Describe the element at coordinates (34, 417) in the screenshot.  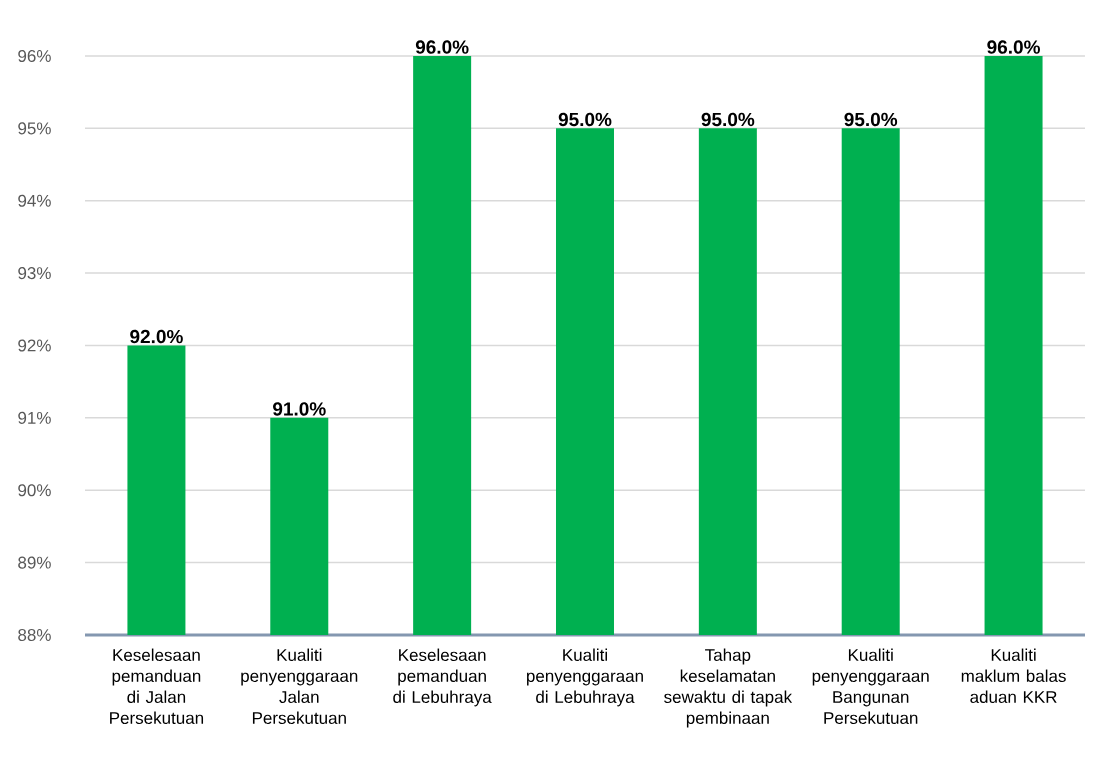
I see `y-tick-label: 91%` at that location.